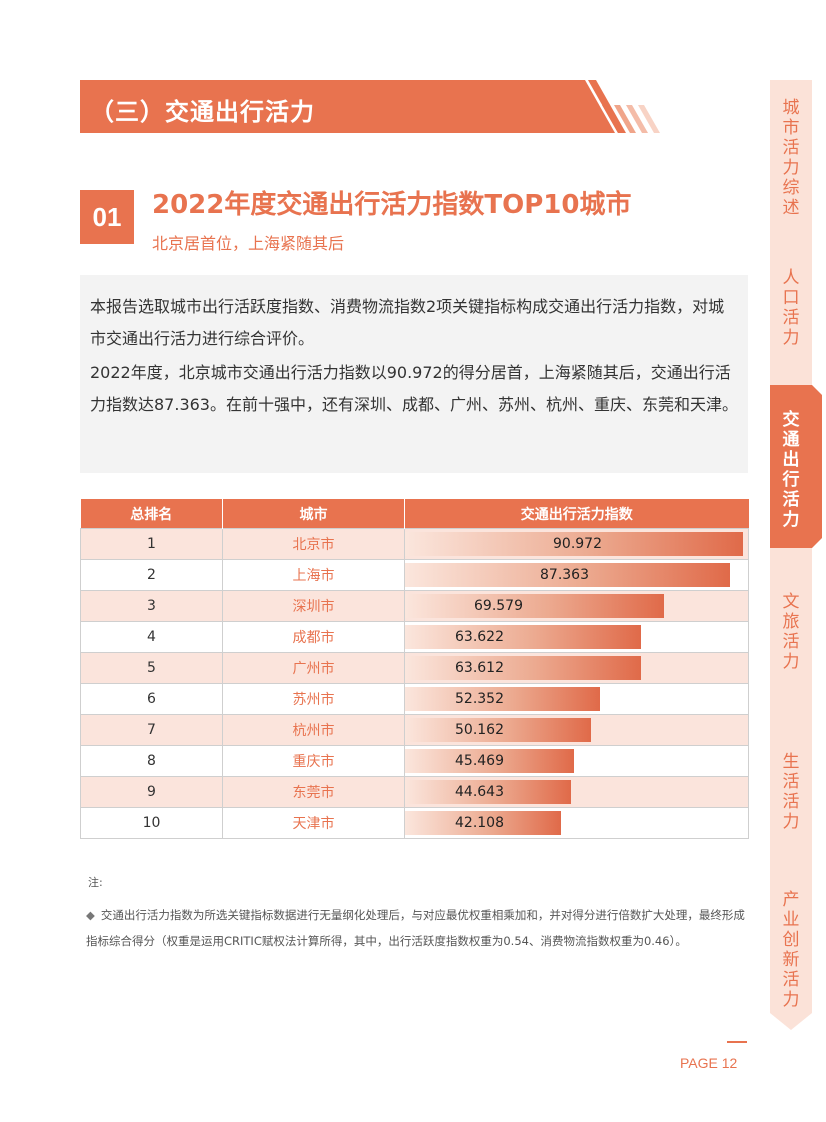 The image size is (826, 1122). Describe the element at coordinates (313, 730) in the screenshot. I see `city-cell: 杭州市` at that location.